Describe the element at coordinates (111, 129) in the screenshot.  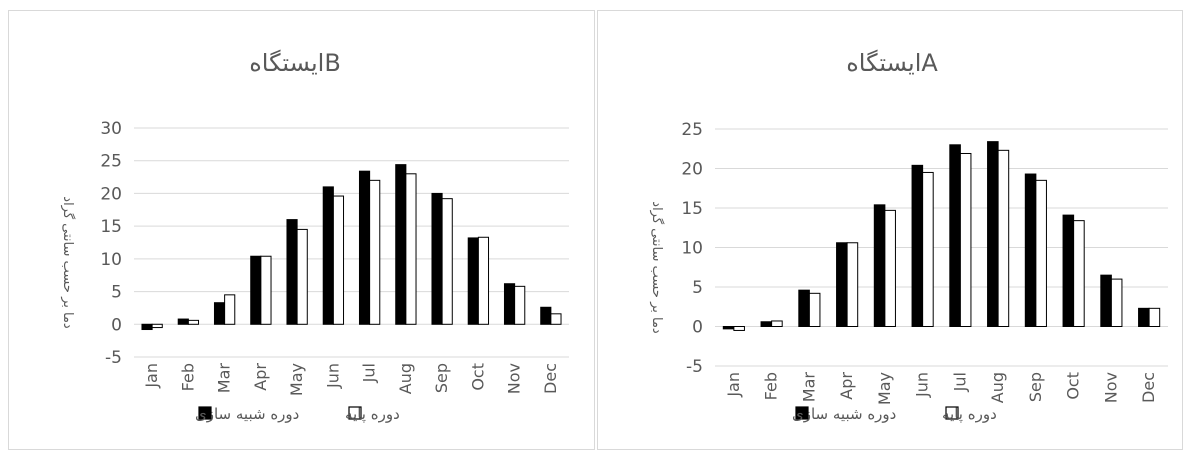
I see `y-tick-label: 30` at that location.